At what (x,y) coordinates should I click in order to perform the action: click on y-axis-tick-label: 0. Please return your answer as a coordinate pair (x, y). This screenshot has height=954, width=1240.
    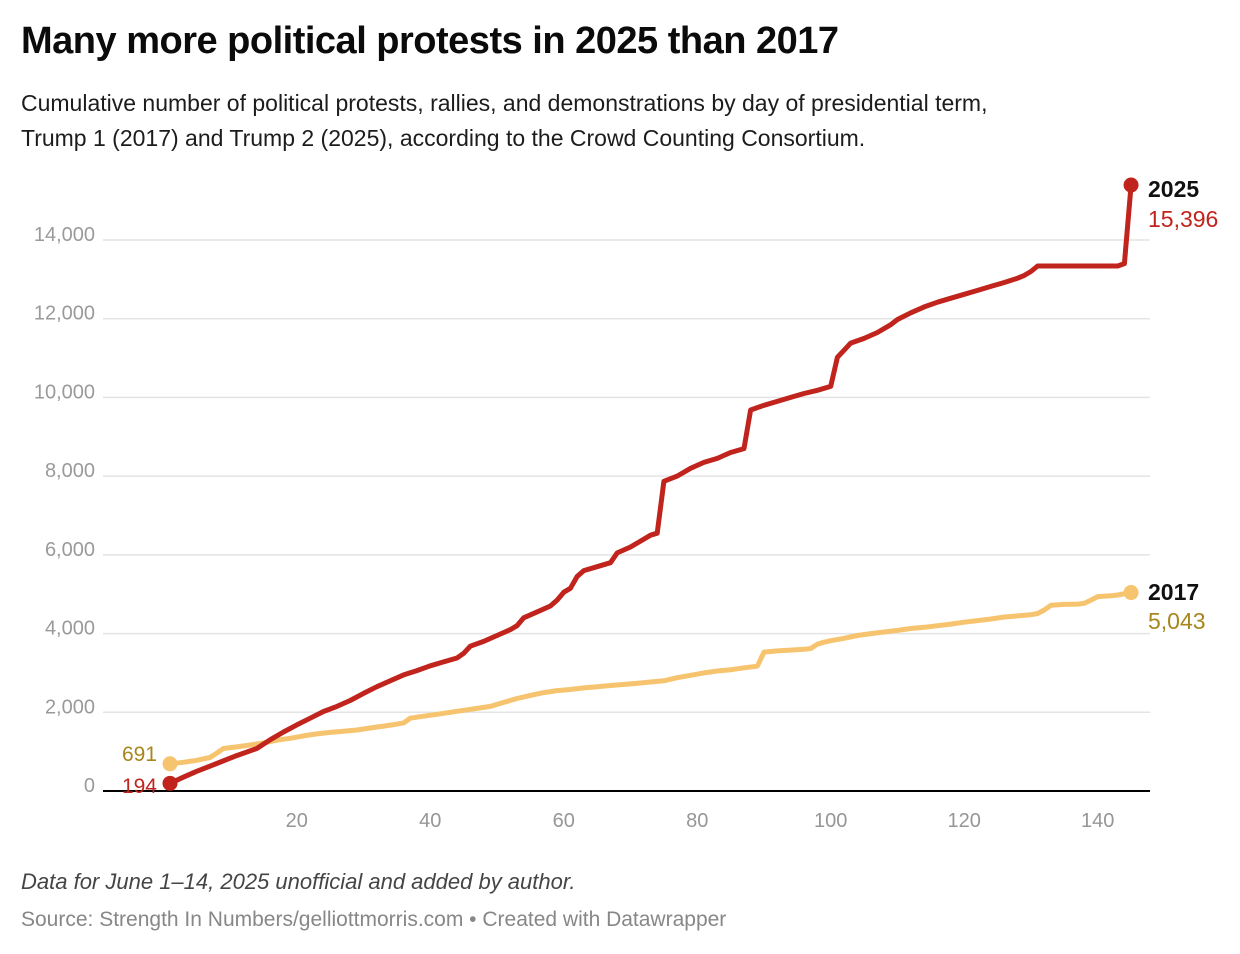
    Looking at the image, I should click on (89, 786).